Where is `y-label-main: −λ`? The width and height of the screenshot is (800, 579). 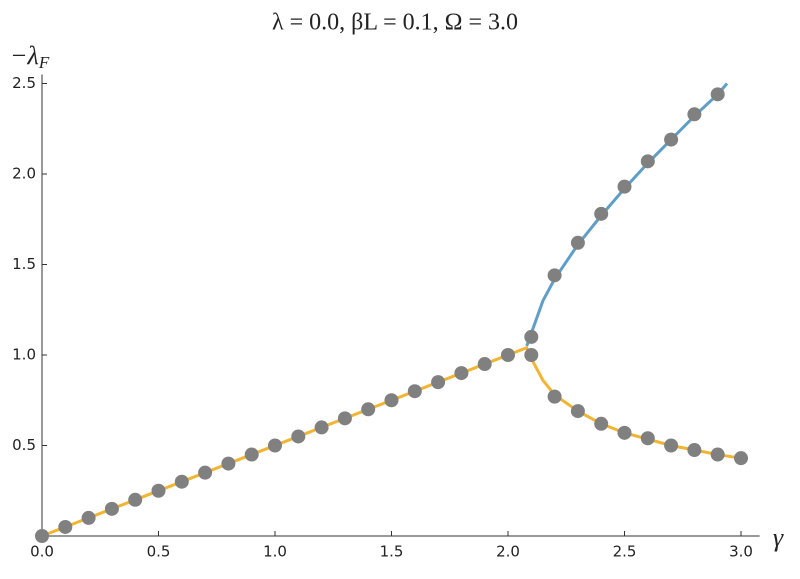
y-label-main: −λ is located at coordinates (24, 55).